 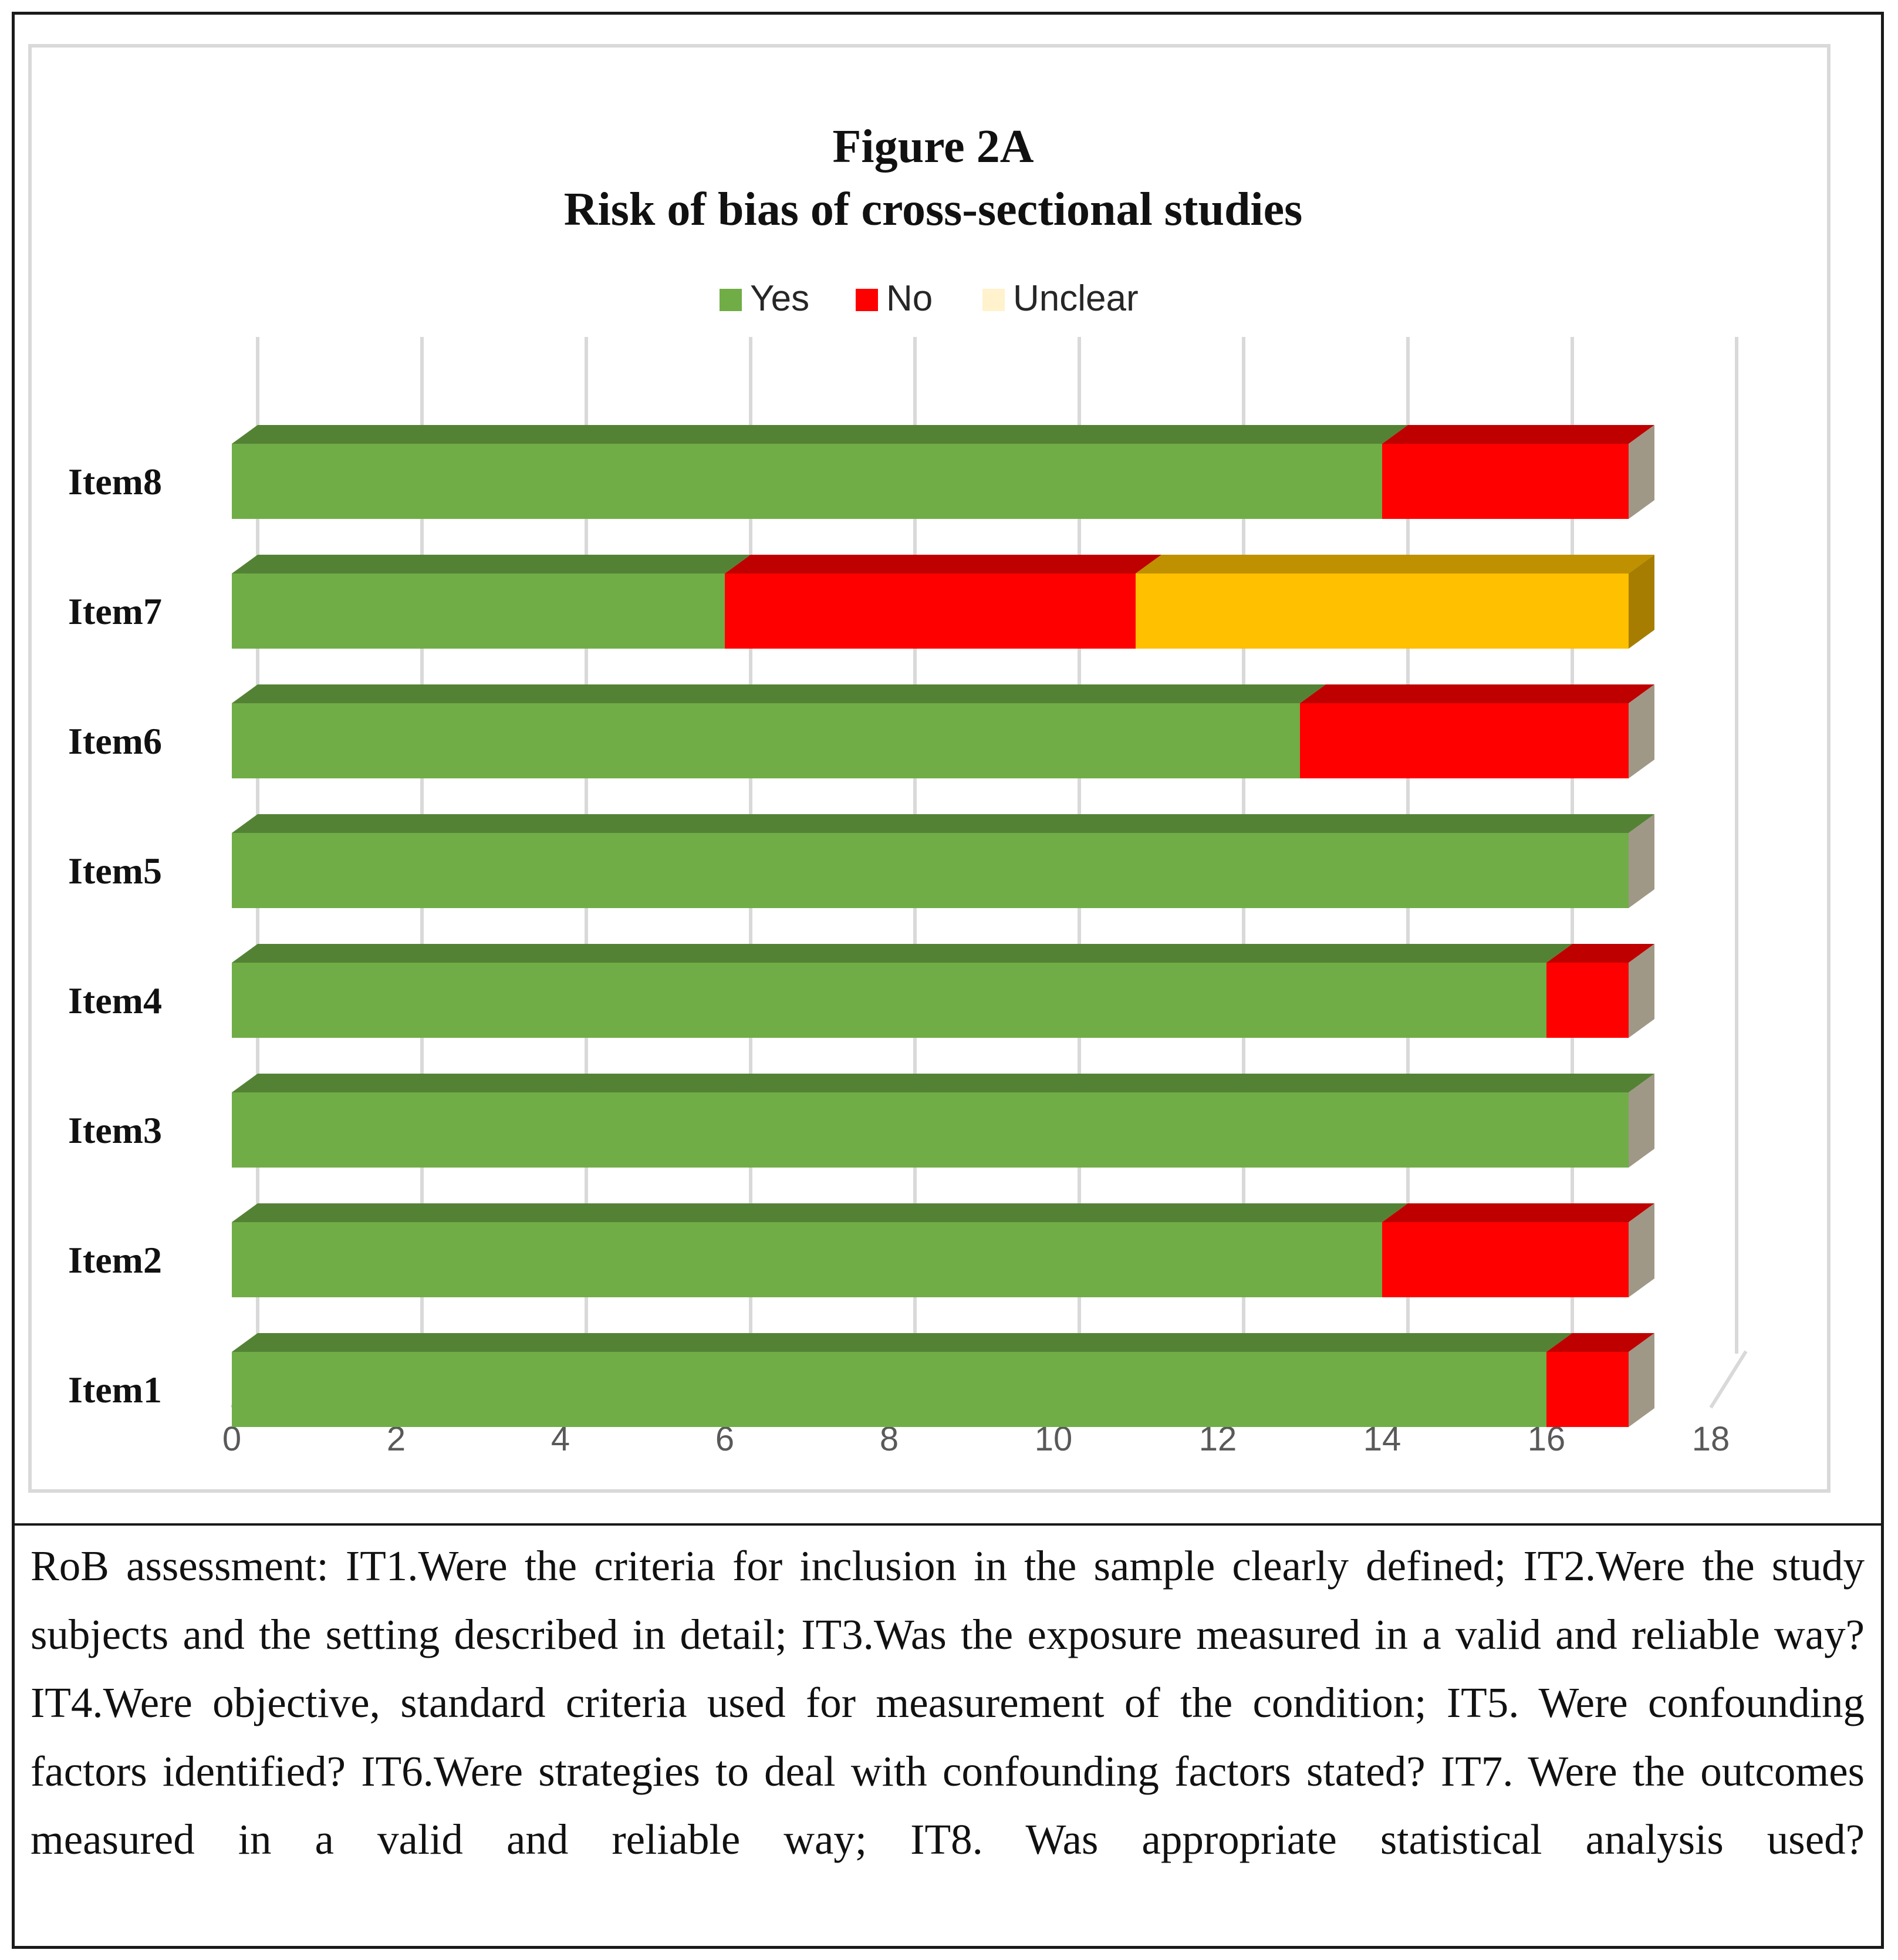 I want to click on bar-end-item5, so click(x=1642, y=861).